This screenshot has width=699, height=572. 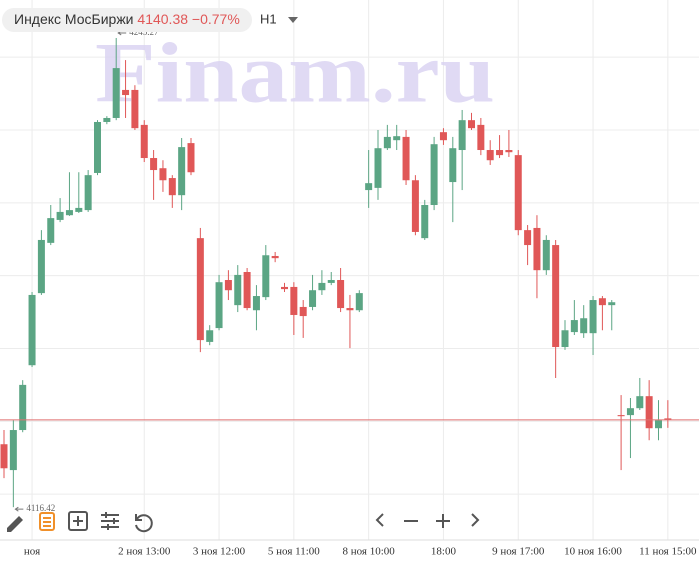 What do you see at coordinates (19, 509) in the screenshot?
I see `min-price-arrow` at bounding box center [19, 509].